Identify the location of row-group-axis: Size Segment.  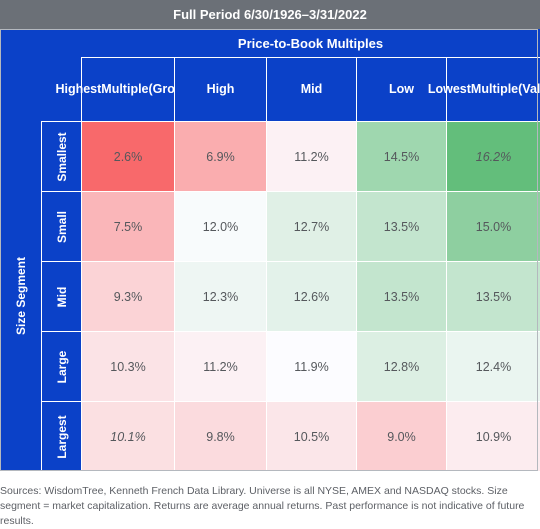
(20, 296).